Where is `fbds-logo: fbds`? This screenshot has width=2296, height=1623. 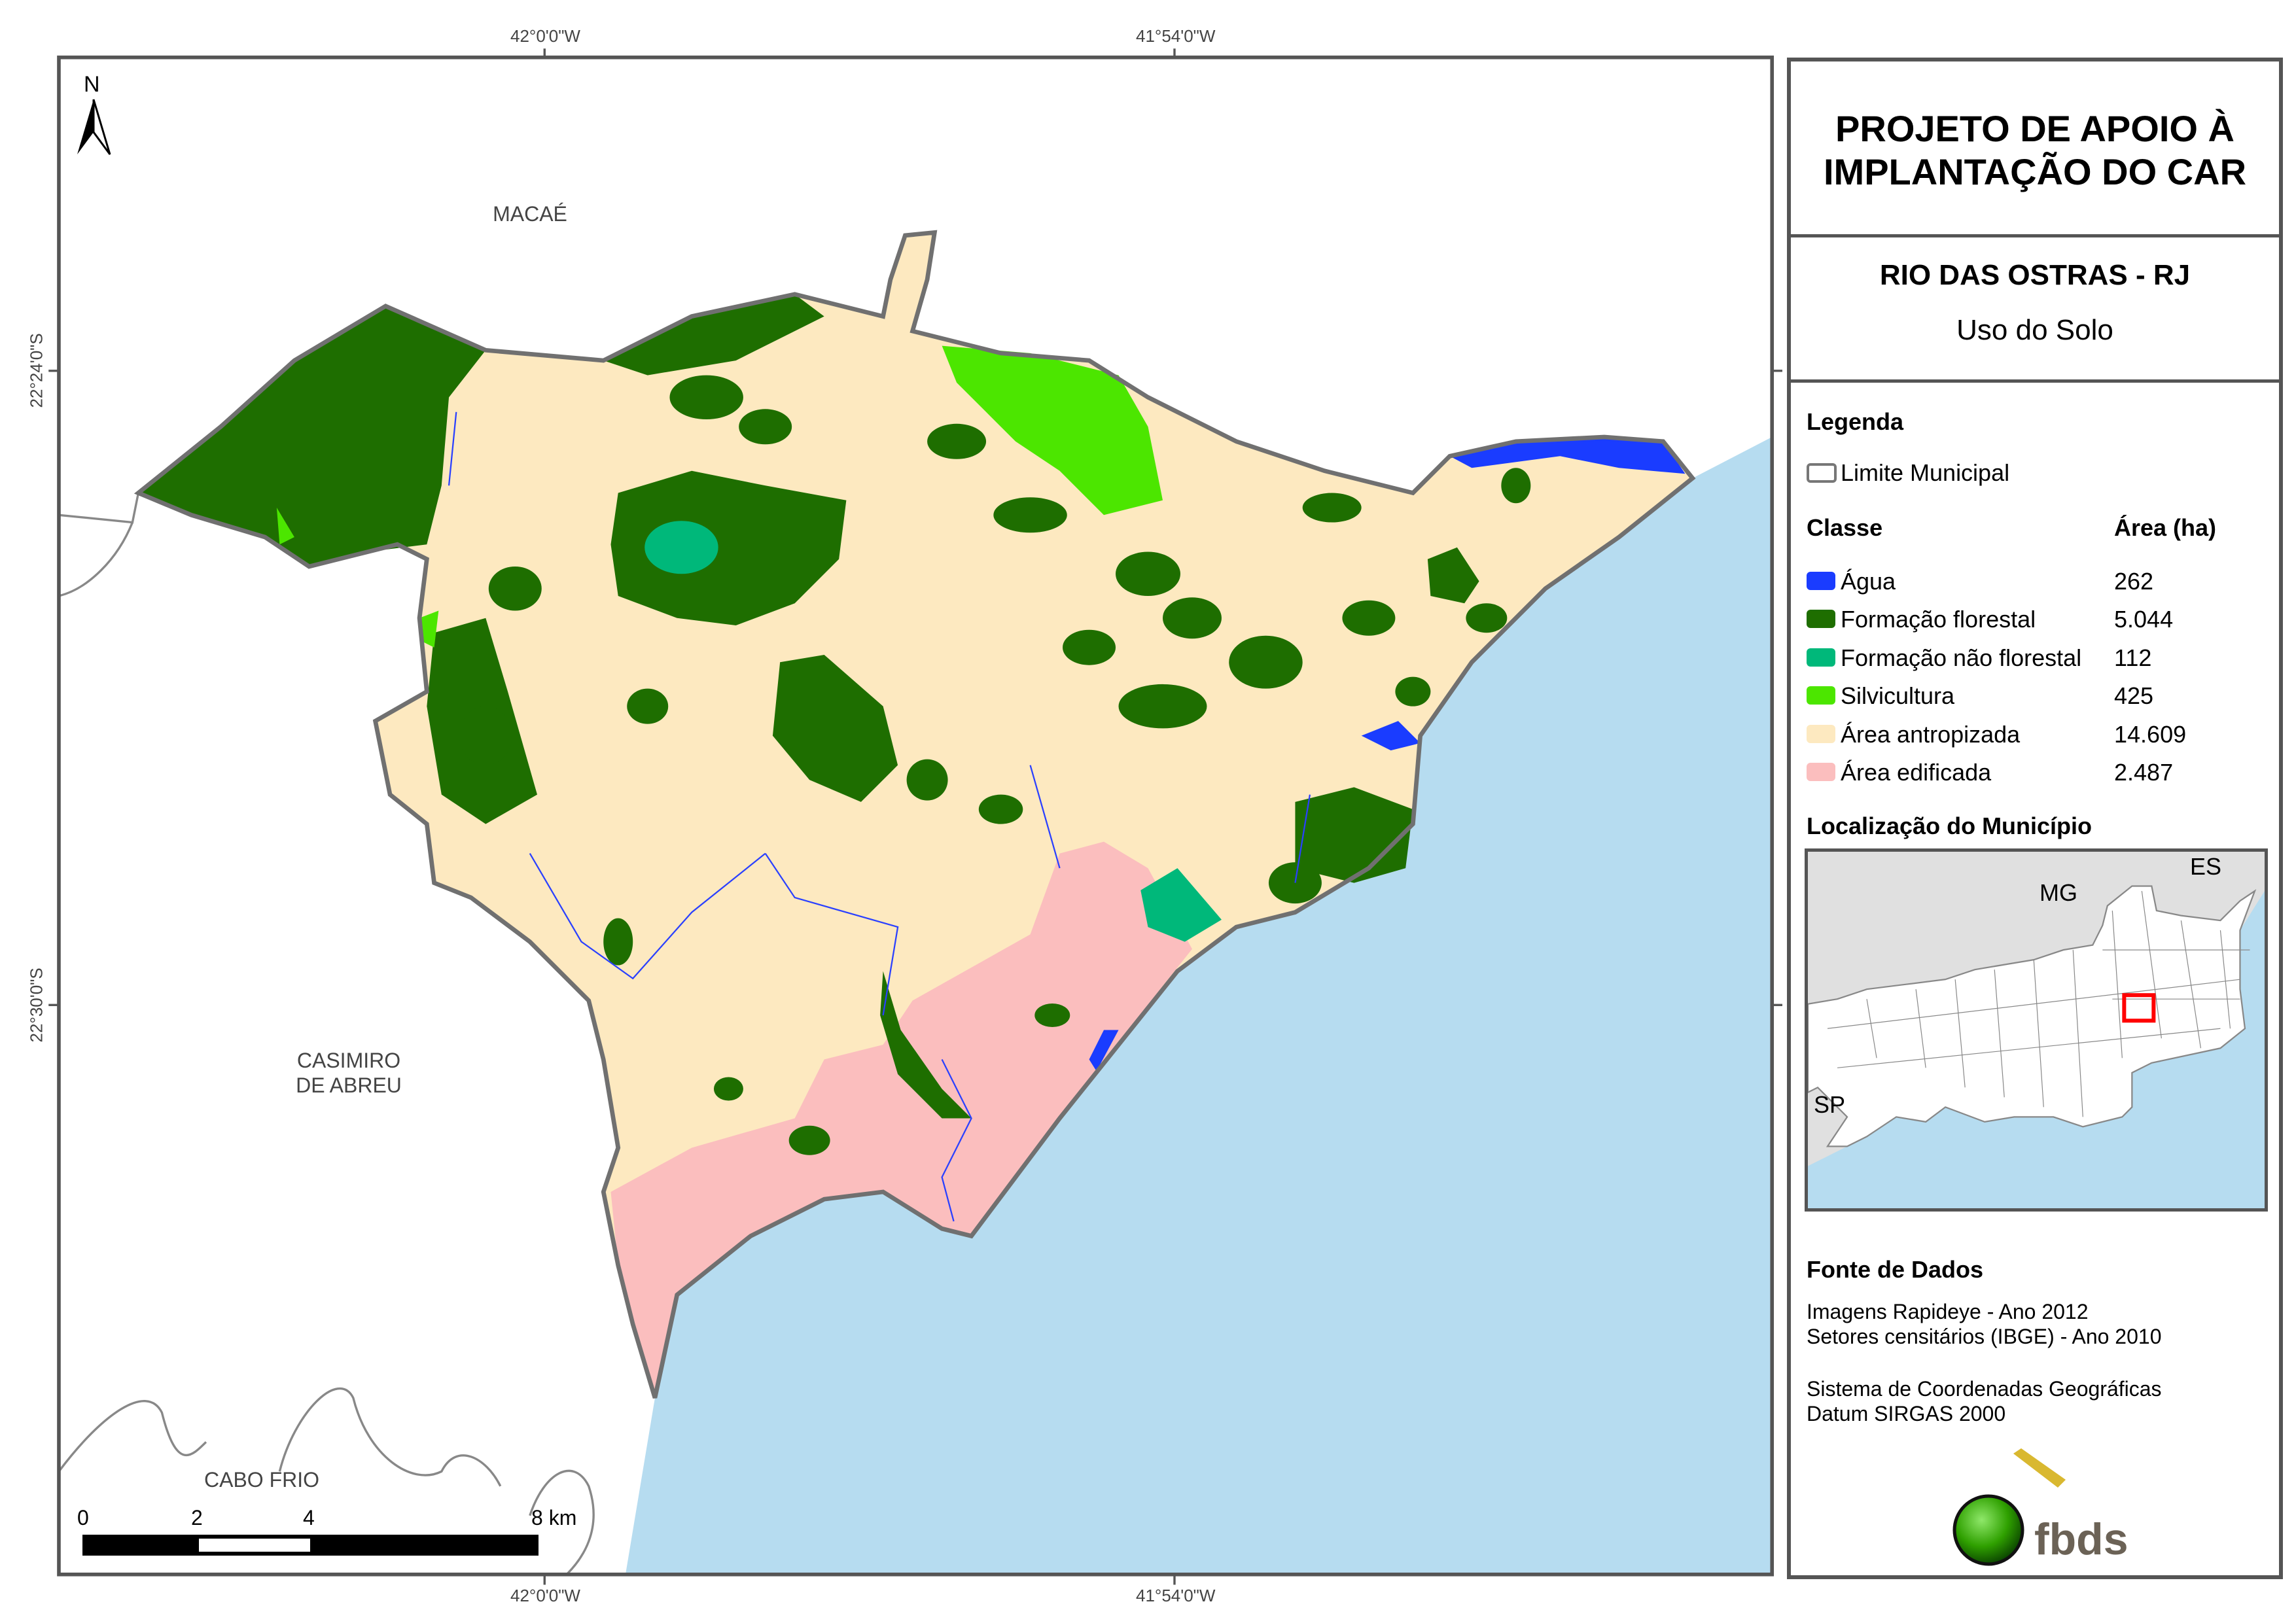
fbds-logo: fbds is located at coordinates (2046, 1507).